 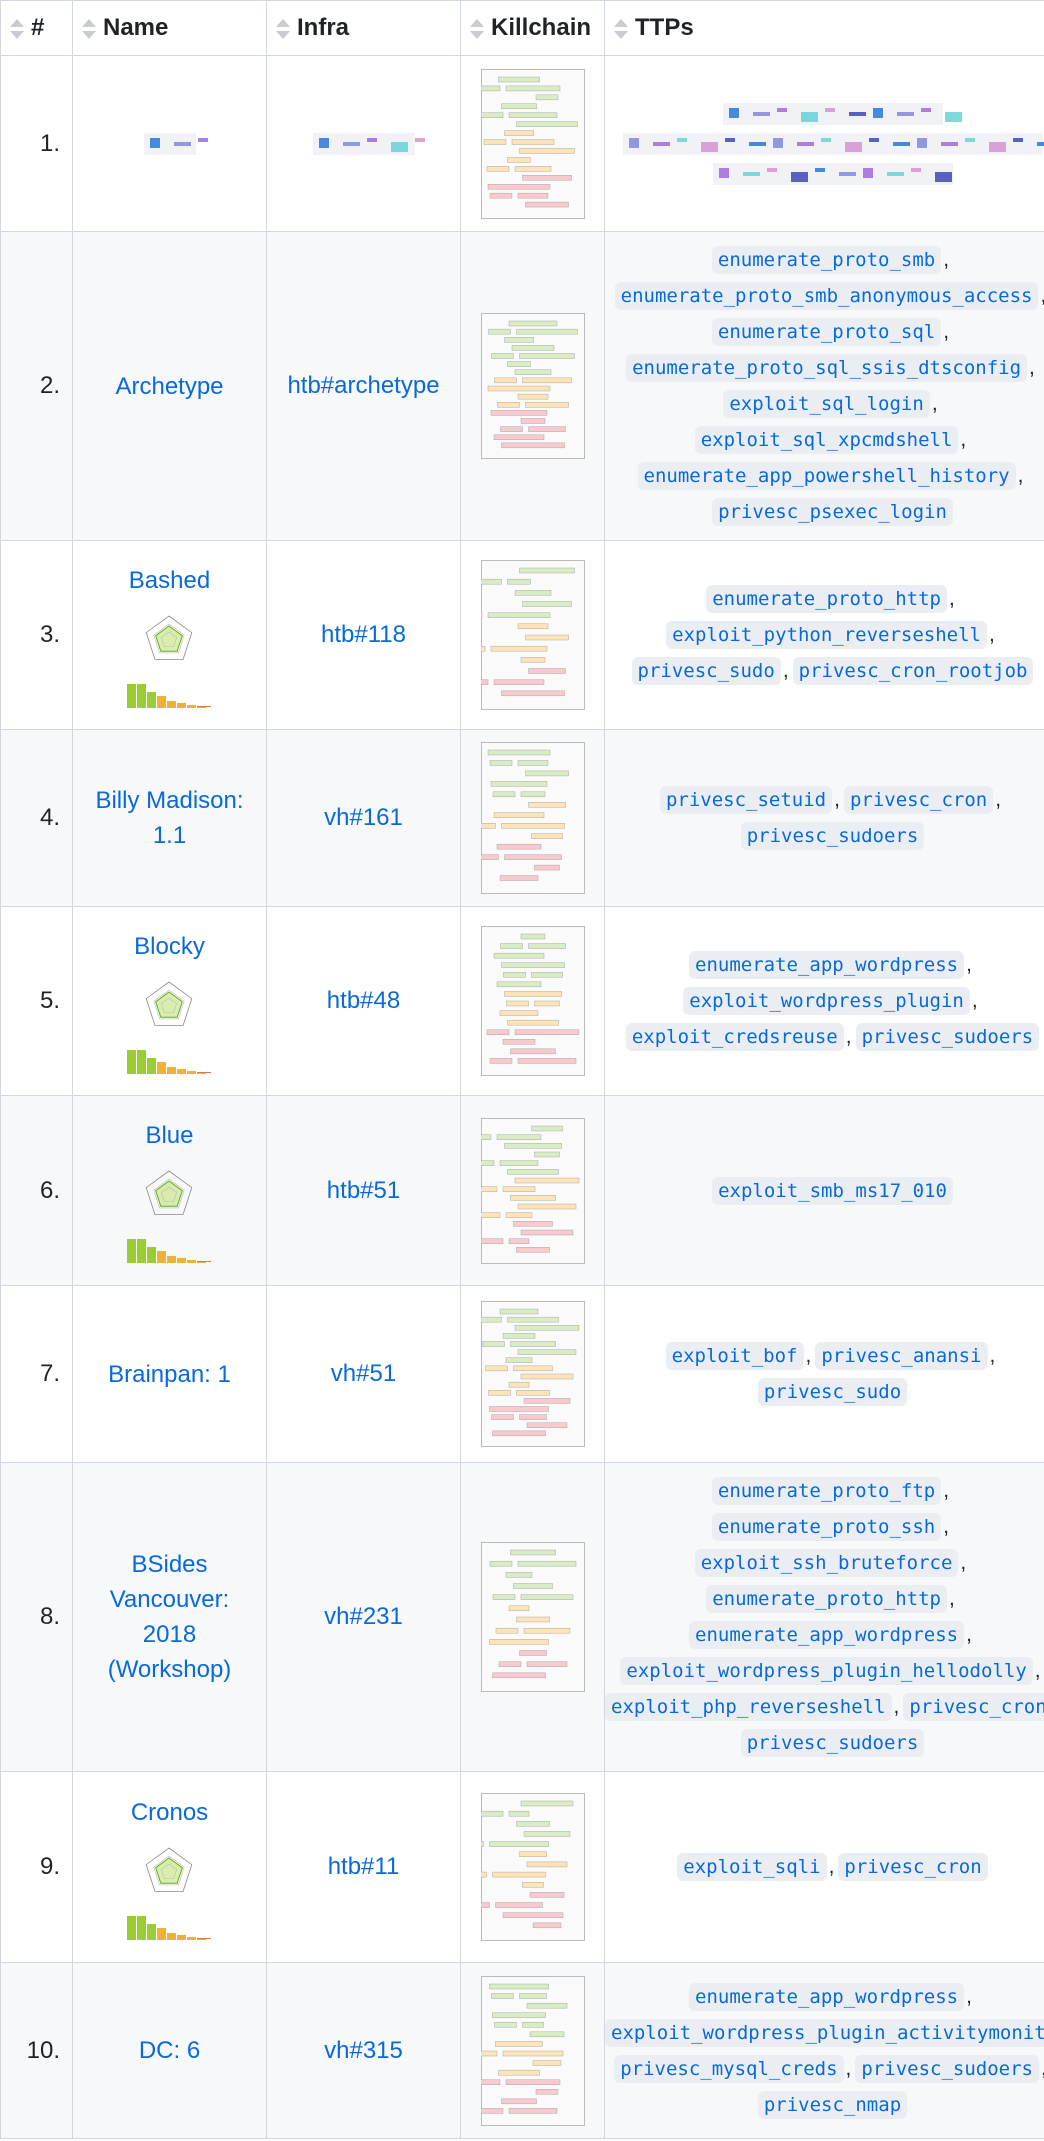 I want to click on ttp-tag: enumerate_proto_smb, so click(x=826, y=260).